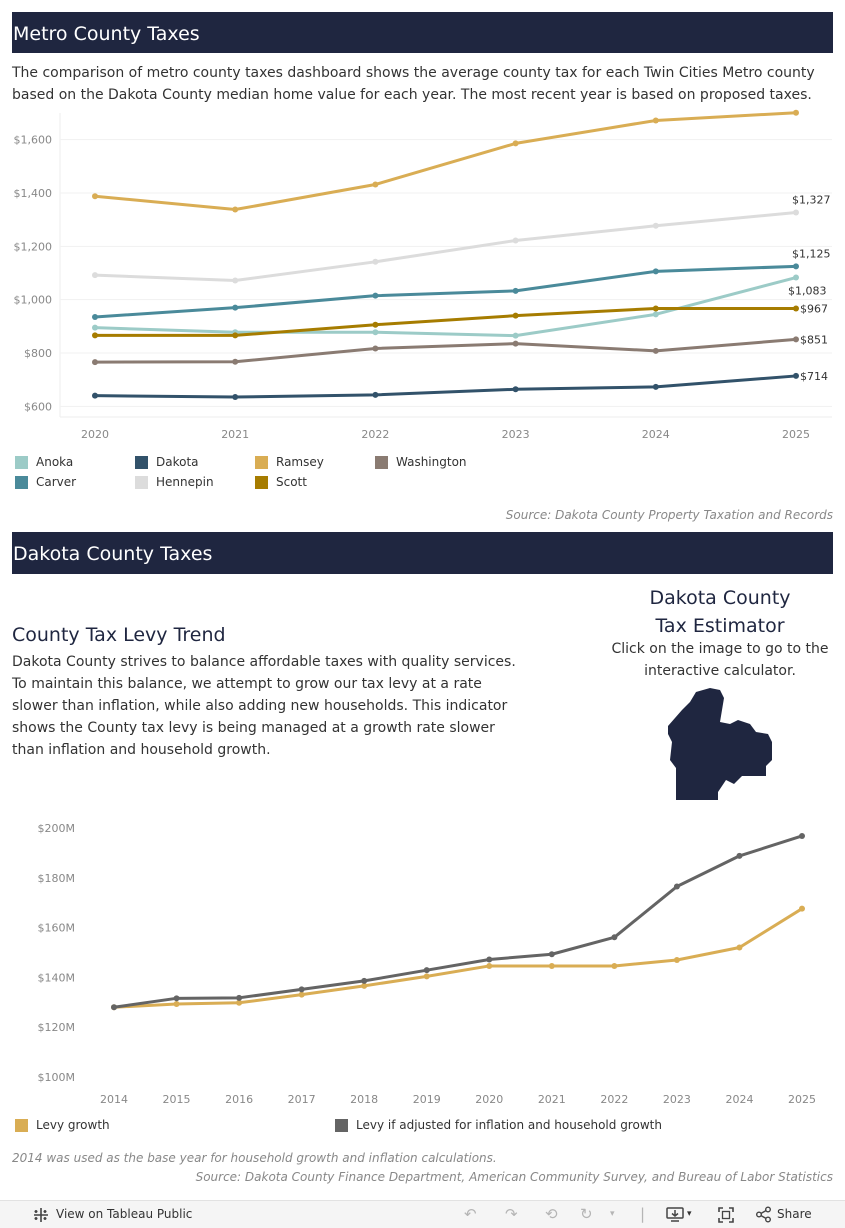 The width and height of the screenshot is (845, 1228). Describe the element at coordinates (470, 1214) in the screenshot. I see `undo-icon: ↶` at that location.